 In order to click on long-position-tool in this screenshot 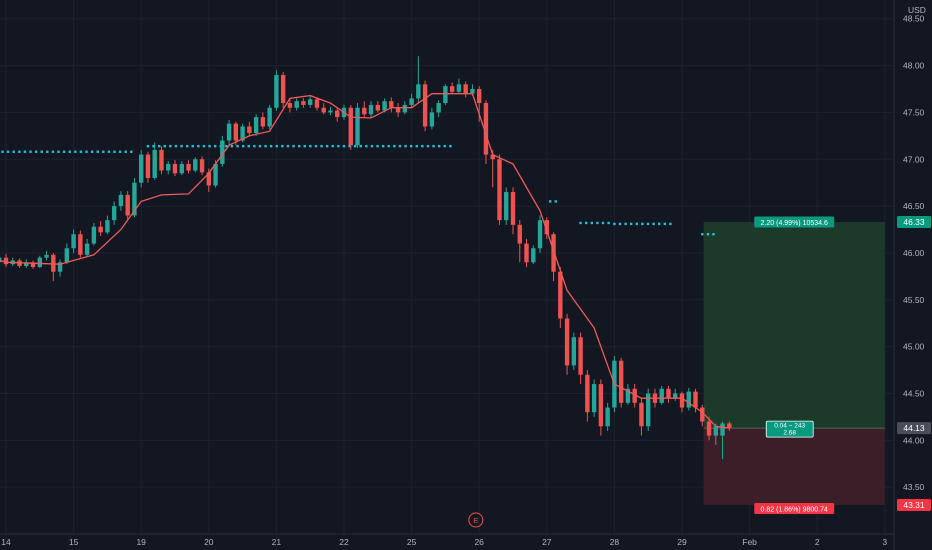, I will do `click(794, 363)`.